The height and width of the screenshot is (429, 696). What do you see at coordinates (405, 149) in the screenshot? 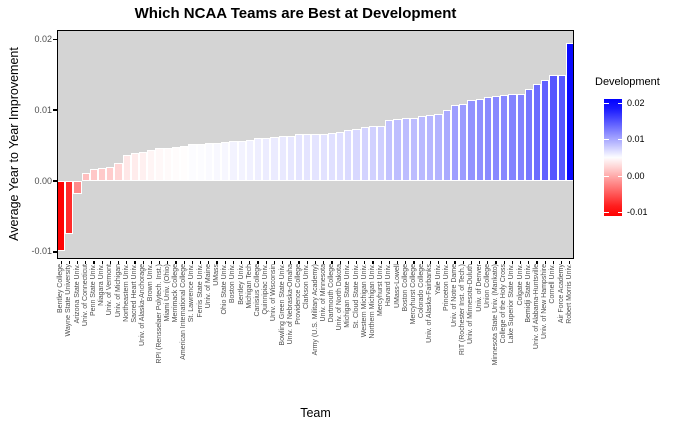
I see `bar-boston-college` at bounding box center [405, 149].